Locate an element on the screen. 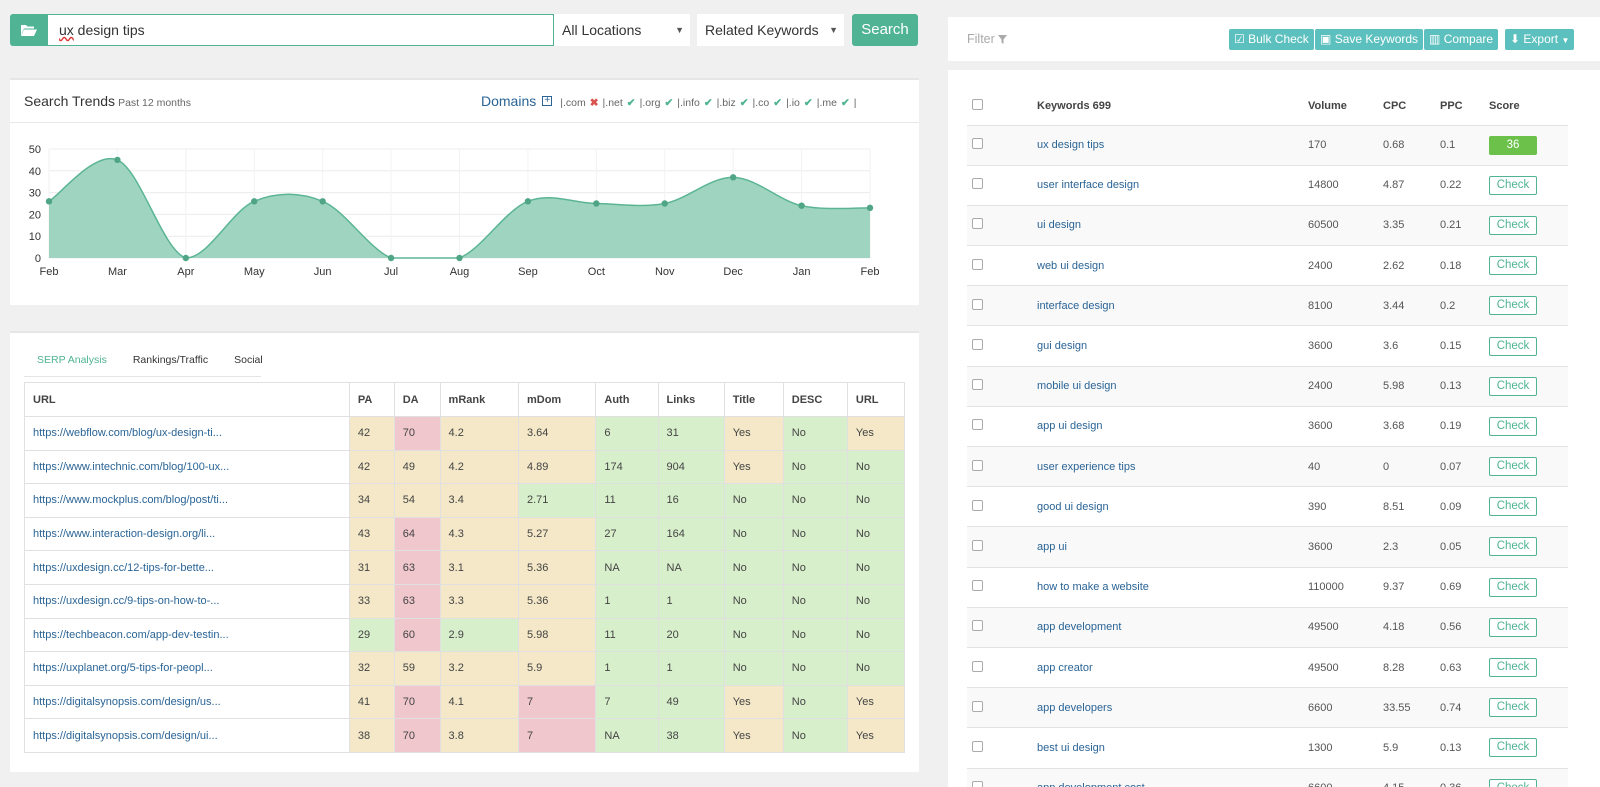  keyword-link: good ui design is located at coordinates (1172, 507).